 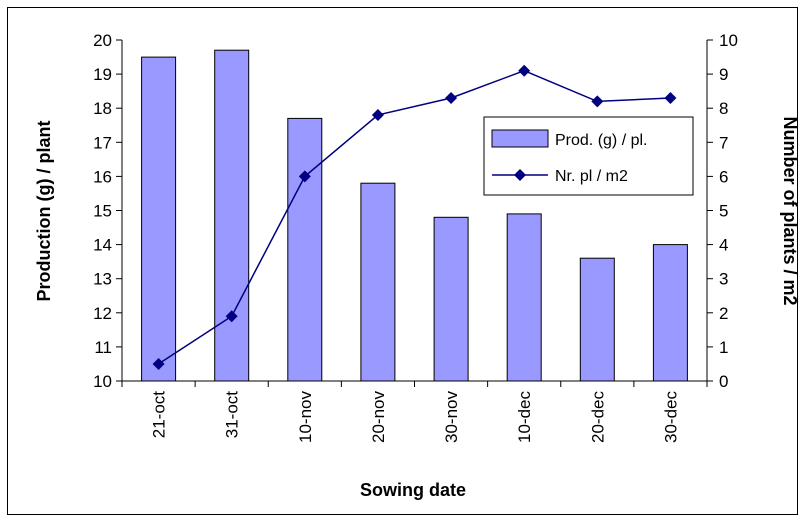 What do you see at coordinates (670, 313) in the screenshot?
I see `bar-30-dec` at bounding box center [670, 313].